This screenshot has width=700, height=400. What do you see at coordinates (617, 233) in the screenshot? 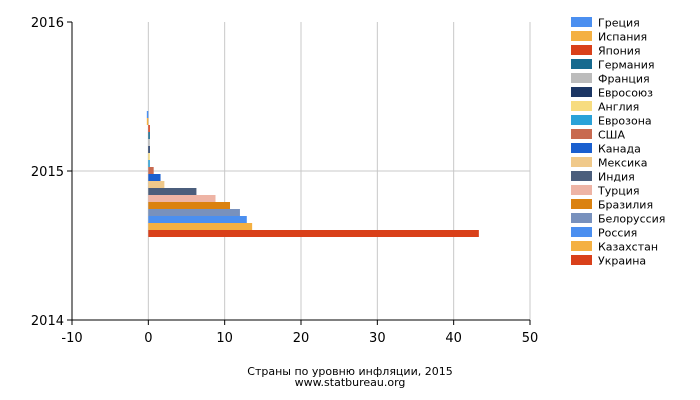
I see `legend-label: Россия` at bounding box center [617, 233].